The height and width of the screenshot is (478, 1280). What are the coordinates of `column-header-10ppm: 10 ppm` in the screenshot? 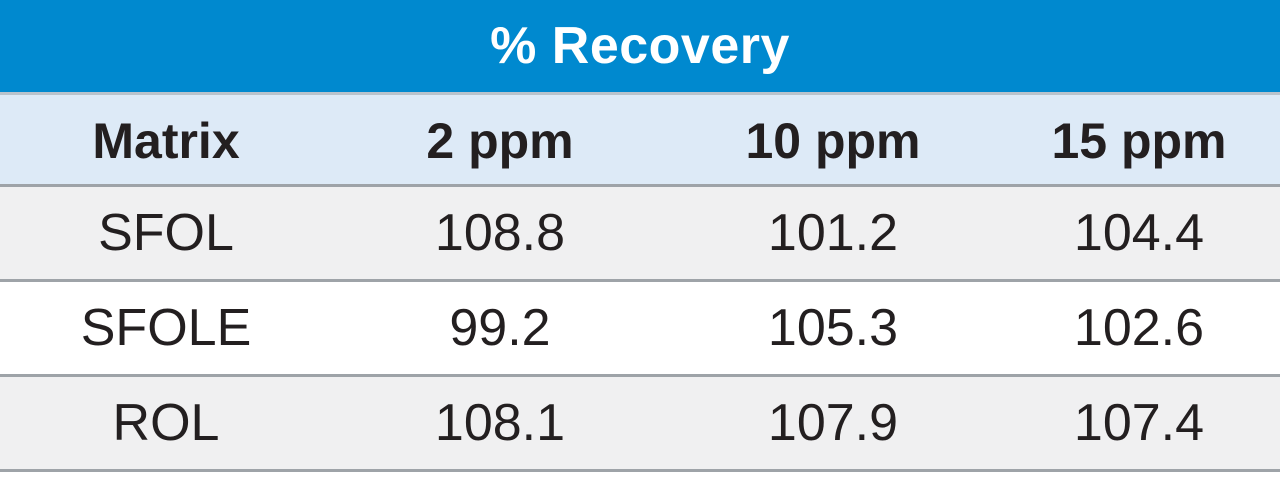 It's located at (833, 140).